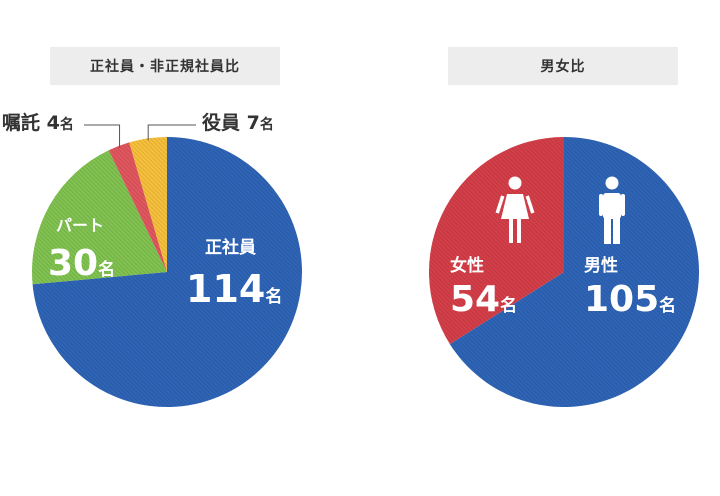  I want to click on slice-value-seishain: 114名, so click(234, 289).